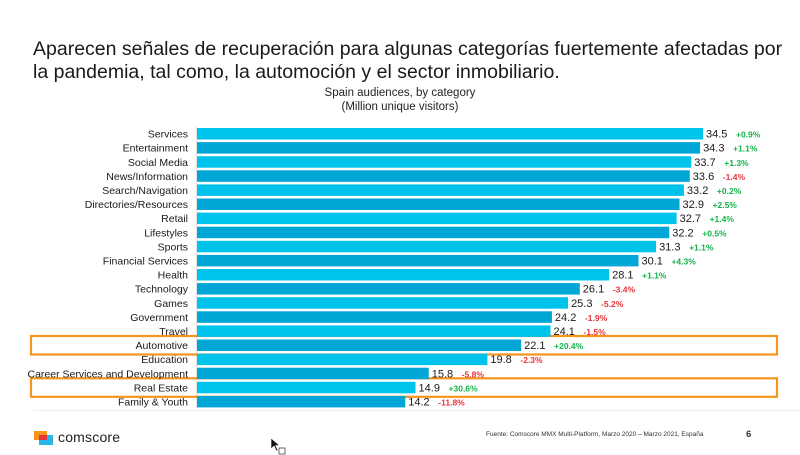 The image size is (800, 455). Describe the element at coordinates (593, 290) in the screenshot. I see `value-label: 26.1` at that location.